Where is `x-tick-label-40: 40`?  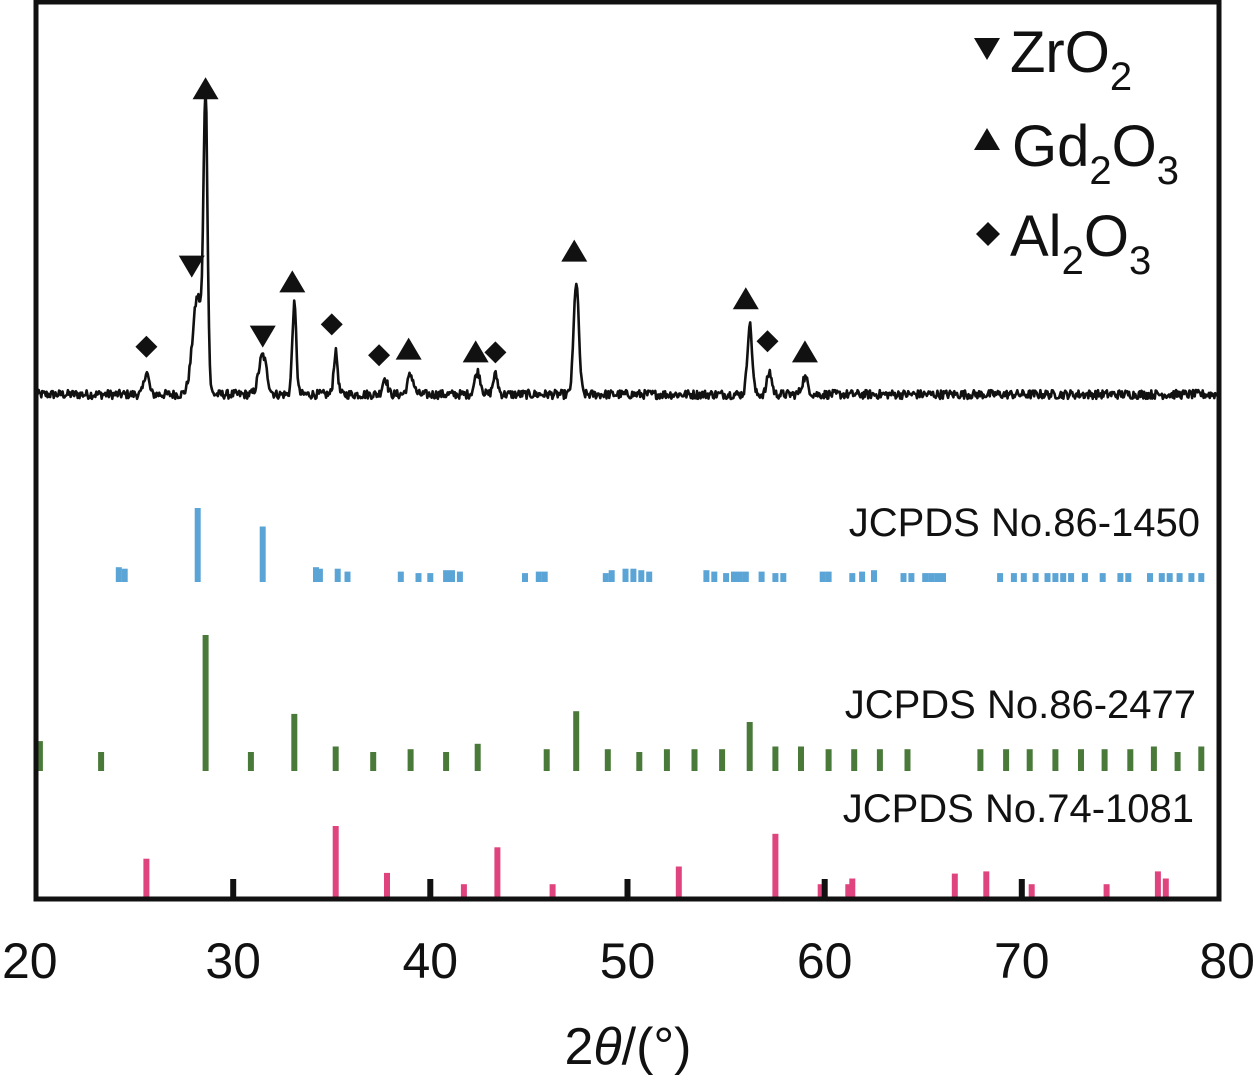 x-tick-label-40: 40 is located at coordinates (430, 961).